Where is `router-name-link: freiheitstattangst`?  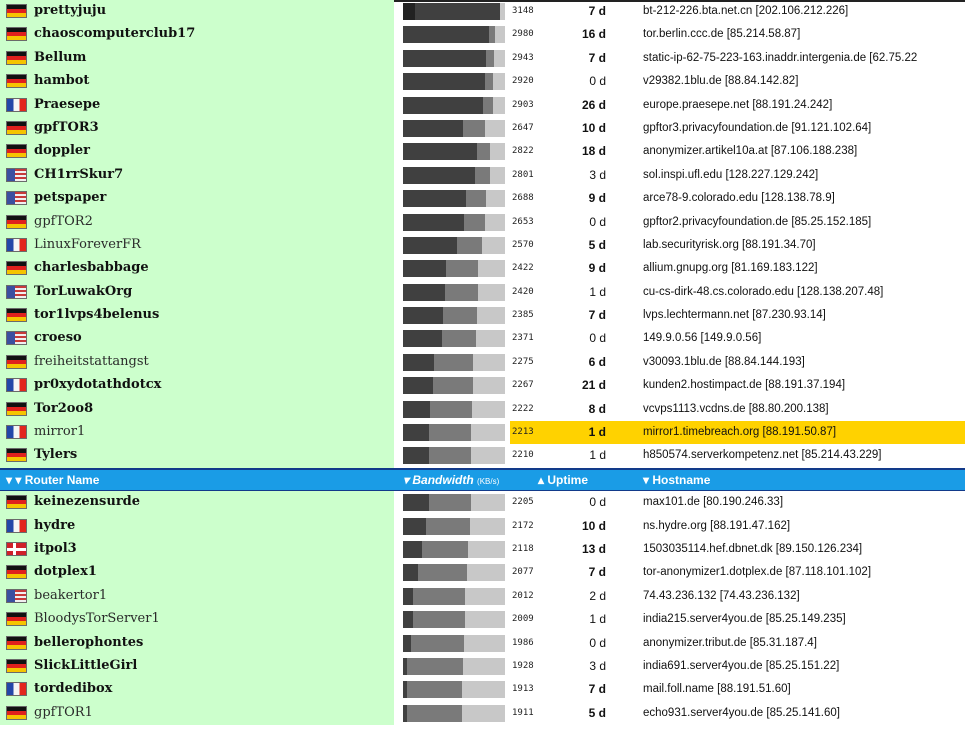
router-name-link: freiheitstattangst is located at coordinates (91, 361).